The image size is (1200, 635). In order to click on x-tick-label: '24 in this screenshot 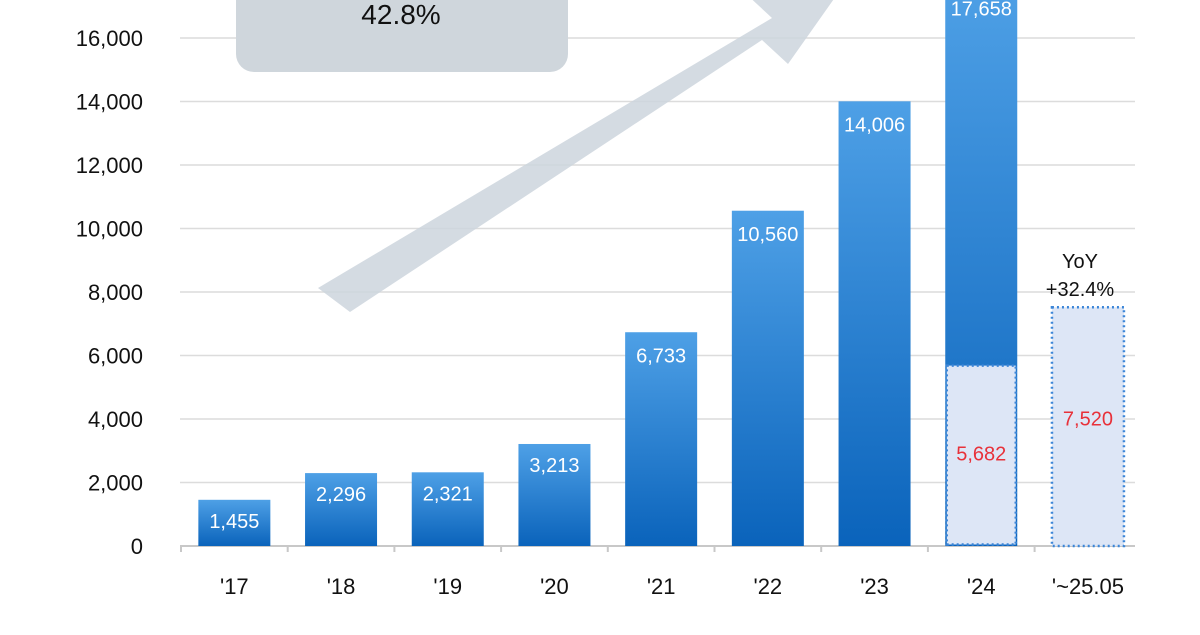, I will do `click(981, 586)`.